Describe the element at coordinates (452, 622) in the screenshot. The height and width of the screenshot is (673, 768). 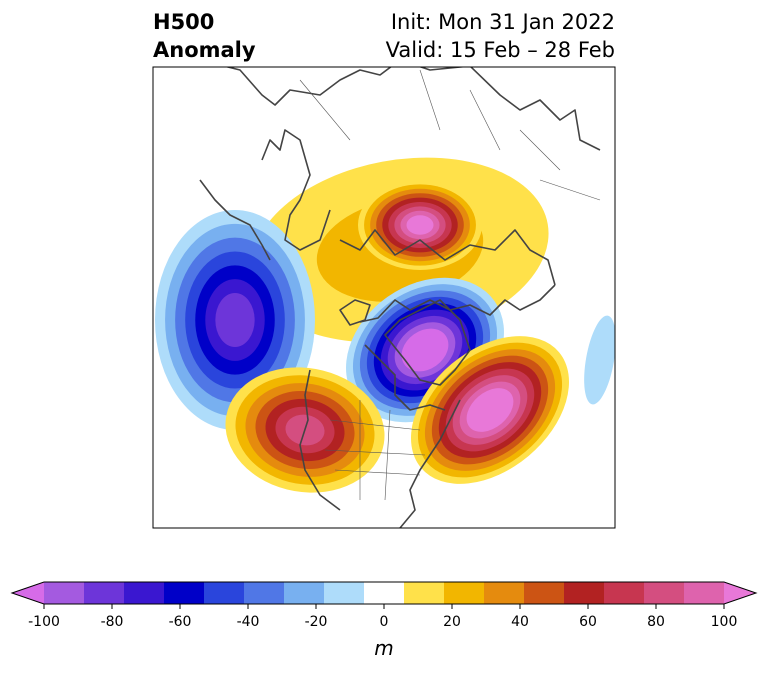
I see `colorbar-tick-label: 20` at that location.